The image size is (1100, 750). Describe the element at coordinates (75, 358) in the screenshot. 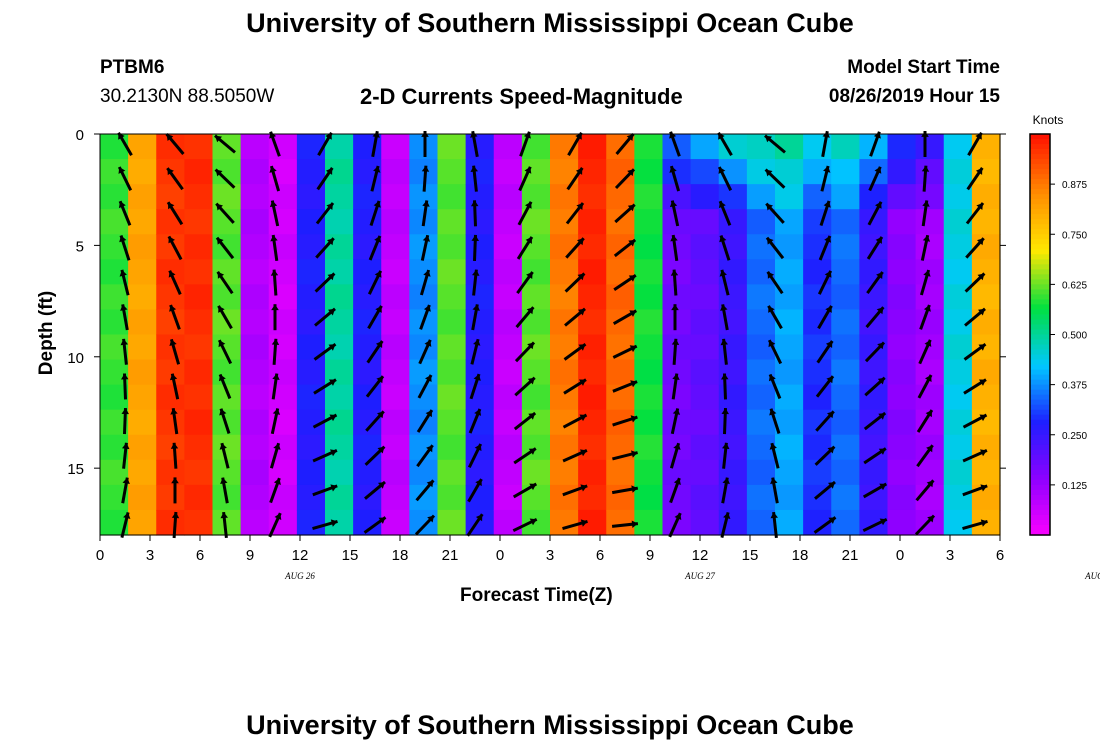

I see `y-tick-label: 10` at that location.